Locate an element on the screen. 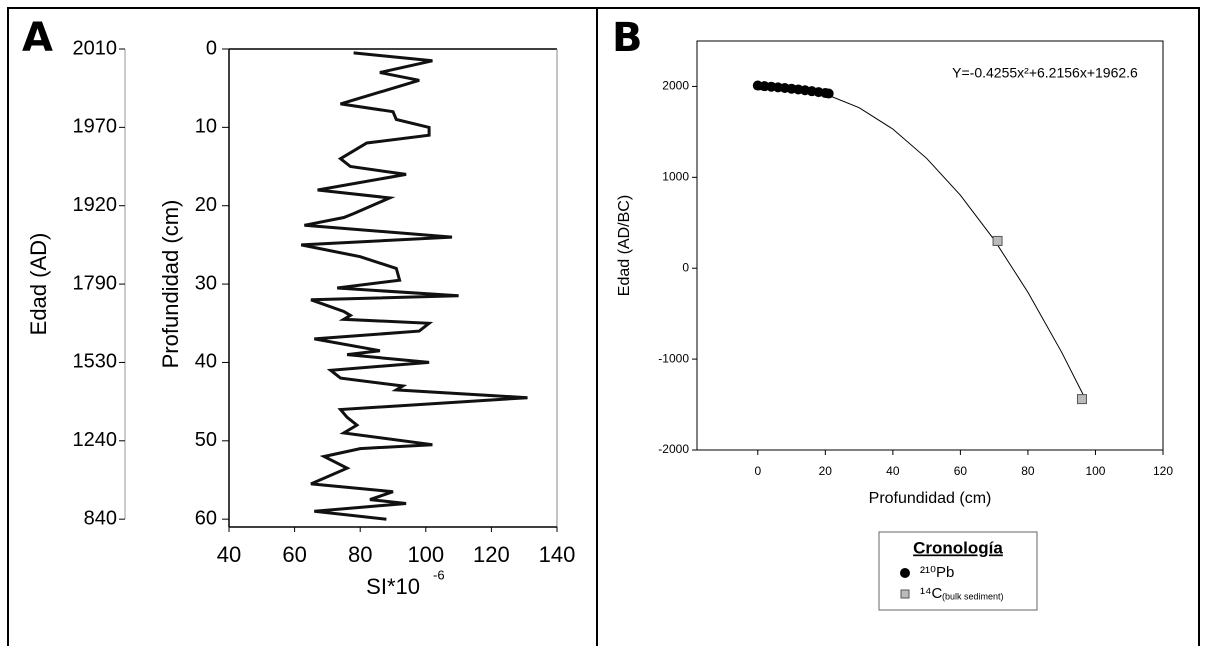 The image size is (1207, 646). legend-title: Cronología is located at coordinates (958, 547).